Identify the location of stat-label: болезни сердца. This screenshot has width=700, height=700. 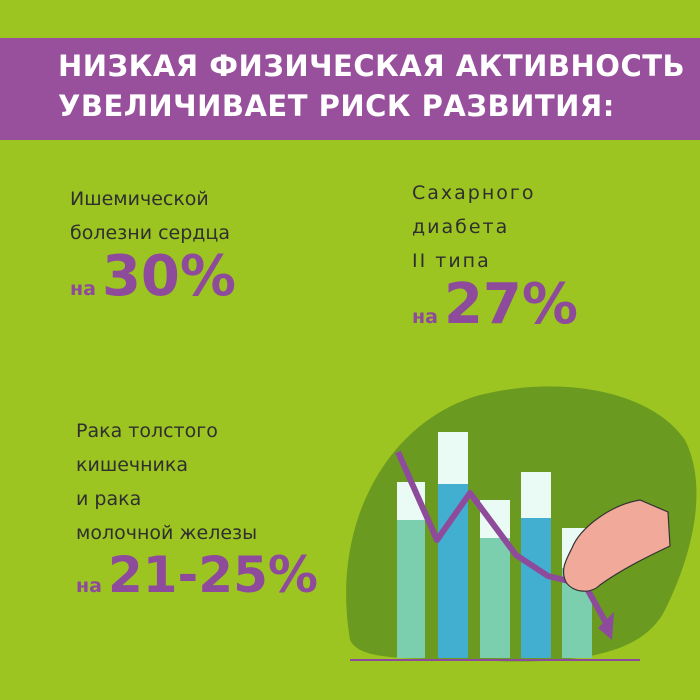
(150, 233).